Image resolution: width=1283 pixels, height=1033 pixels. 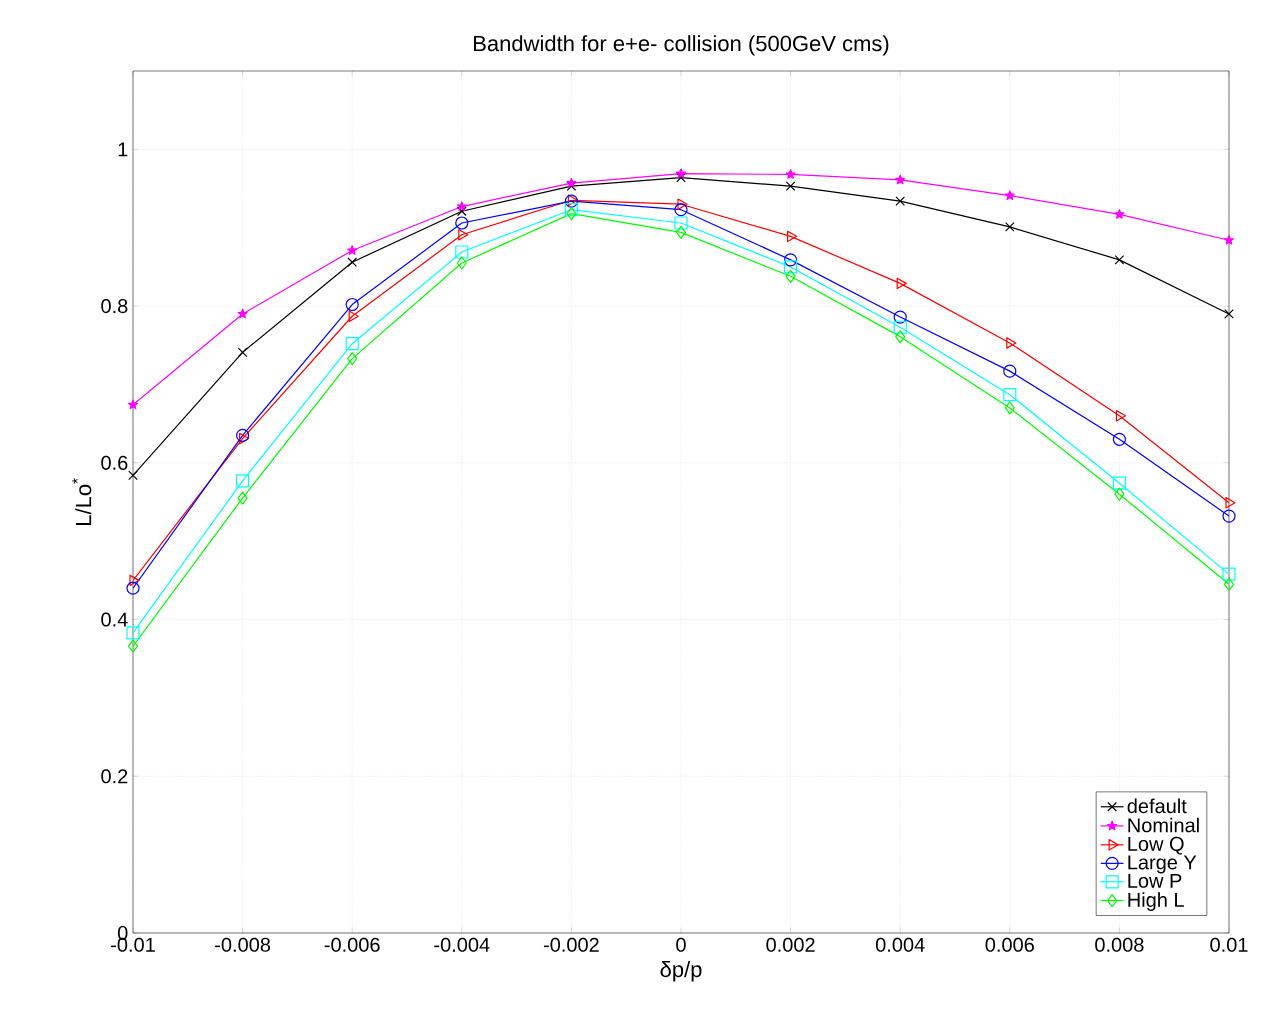 I want to click on legend-label: Low P, so click(x=1155, y=880).